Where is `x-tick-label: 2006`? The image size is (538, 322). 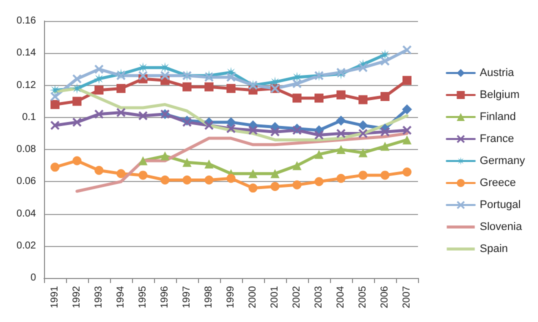
x-tick-label: 2006 is located at coordinates (385, 297).